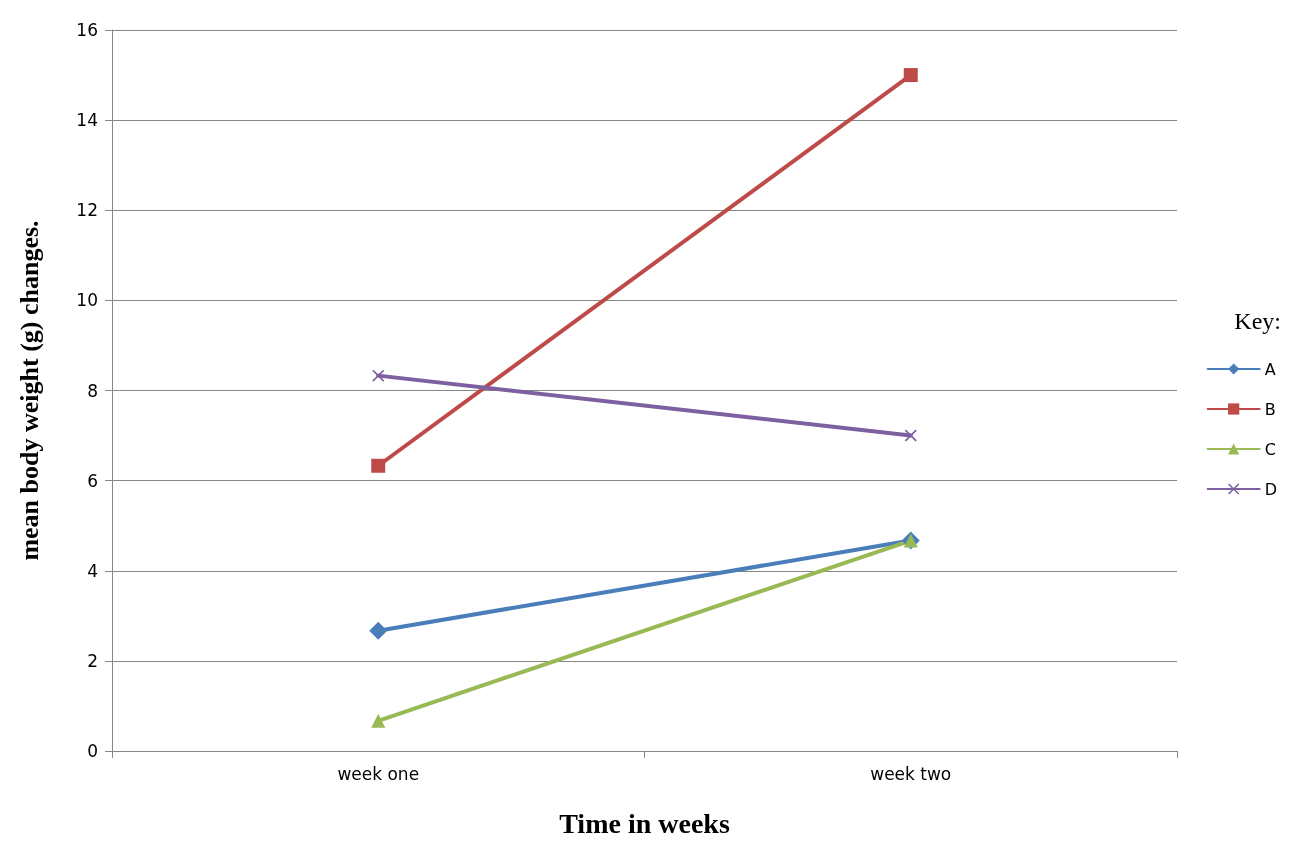  What do you see at coordinates (1271, 489) in the screenshot?
I see `legend-label: D` at bounding box center [1271, 489].